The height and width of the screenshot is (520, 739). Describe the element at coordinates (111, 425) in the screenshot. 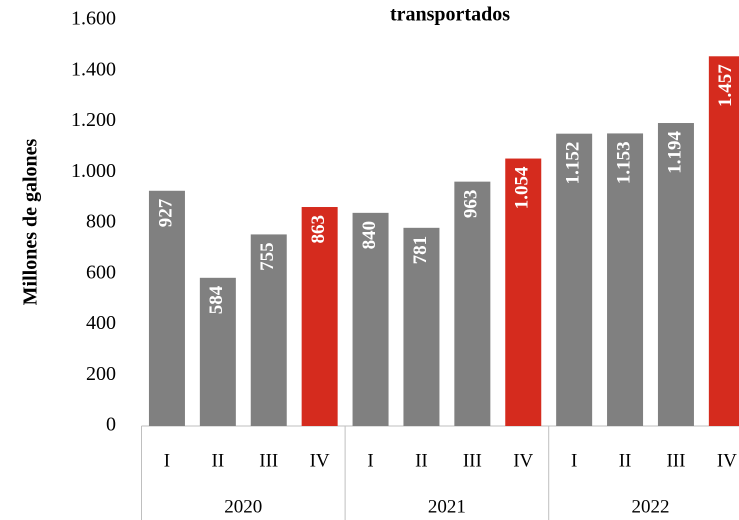

I see `y-tick-label: 0` at that location.